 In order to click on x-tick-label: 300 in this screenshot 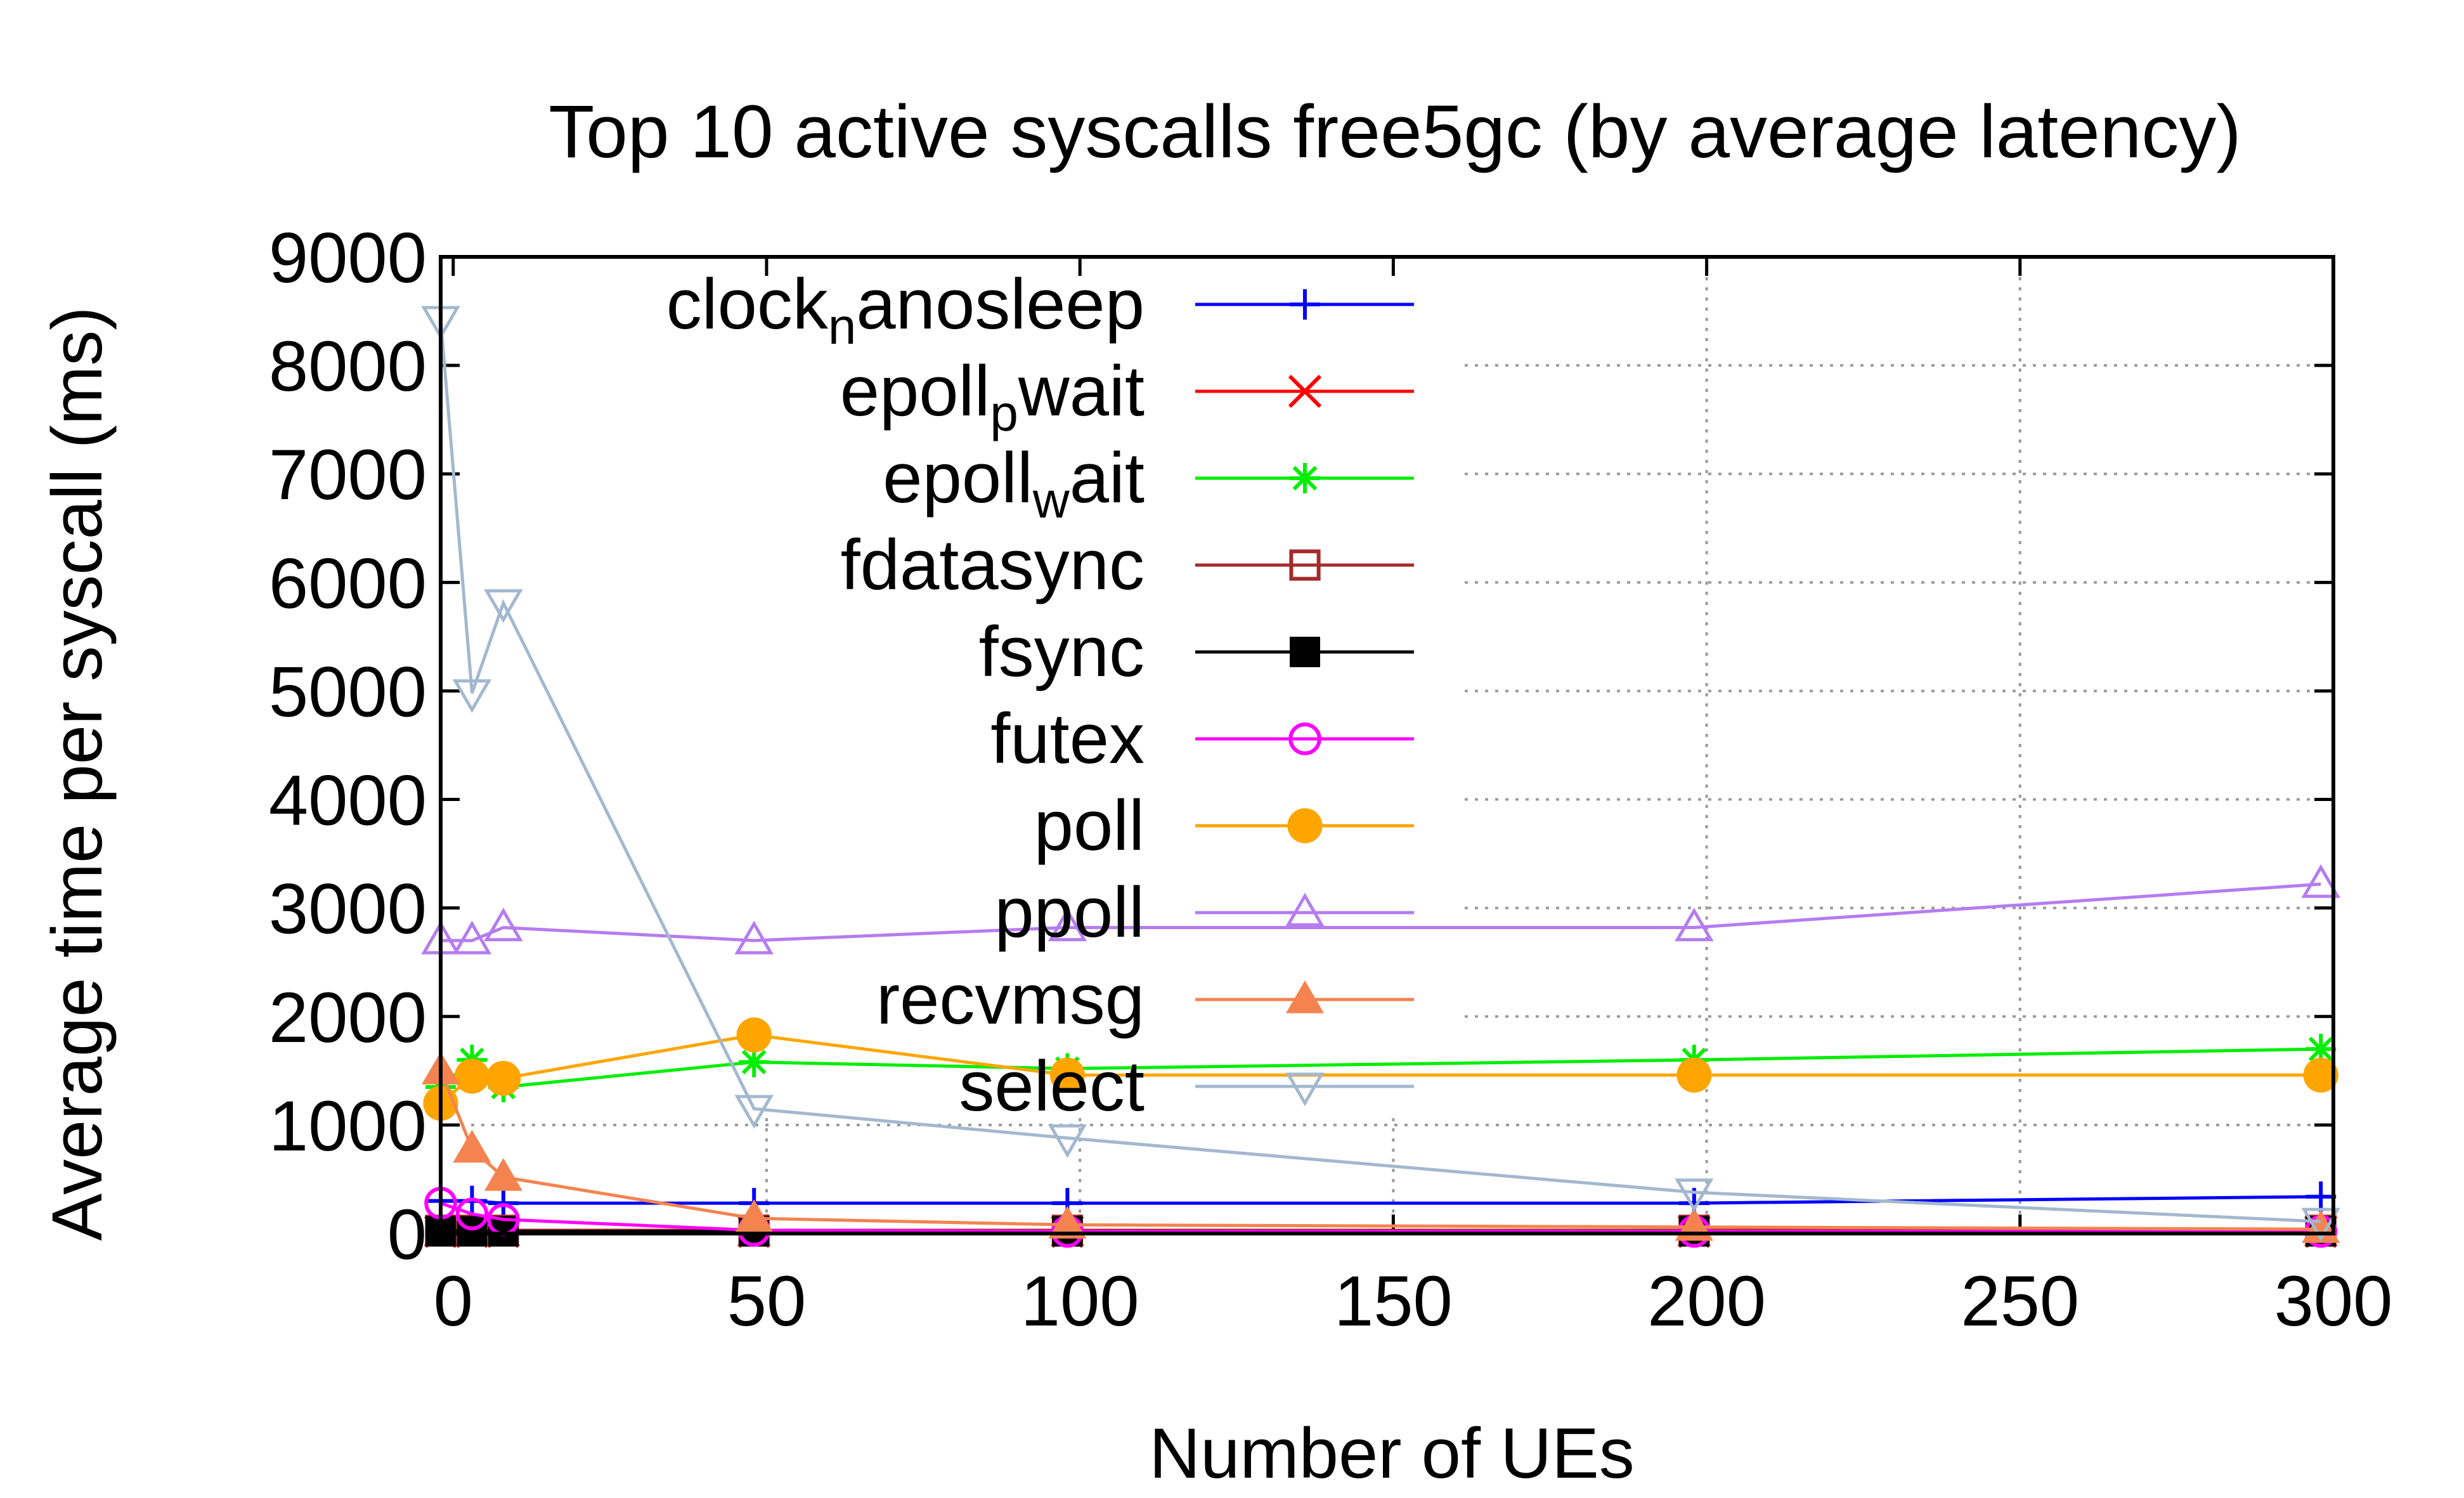, I will do `click(2333, 1301)`.